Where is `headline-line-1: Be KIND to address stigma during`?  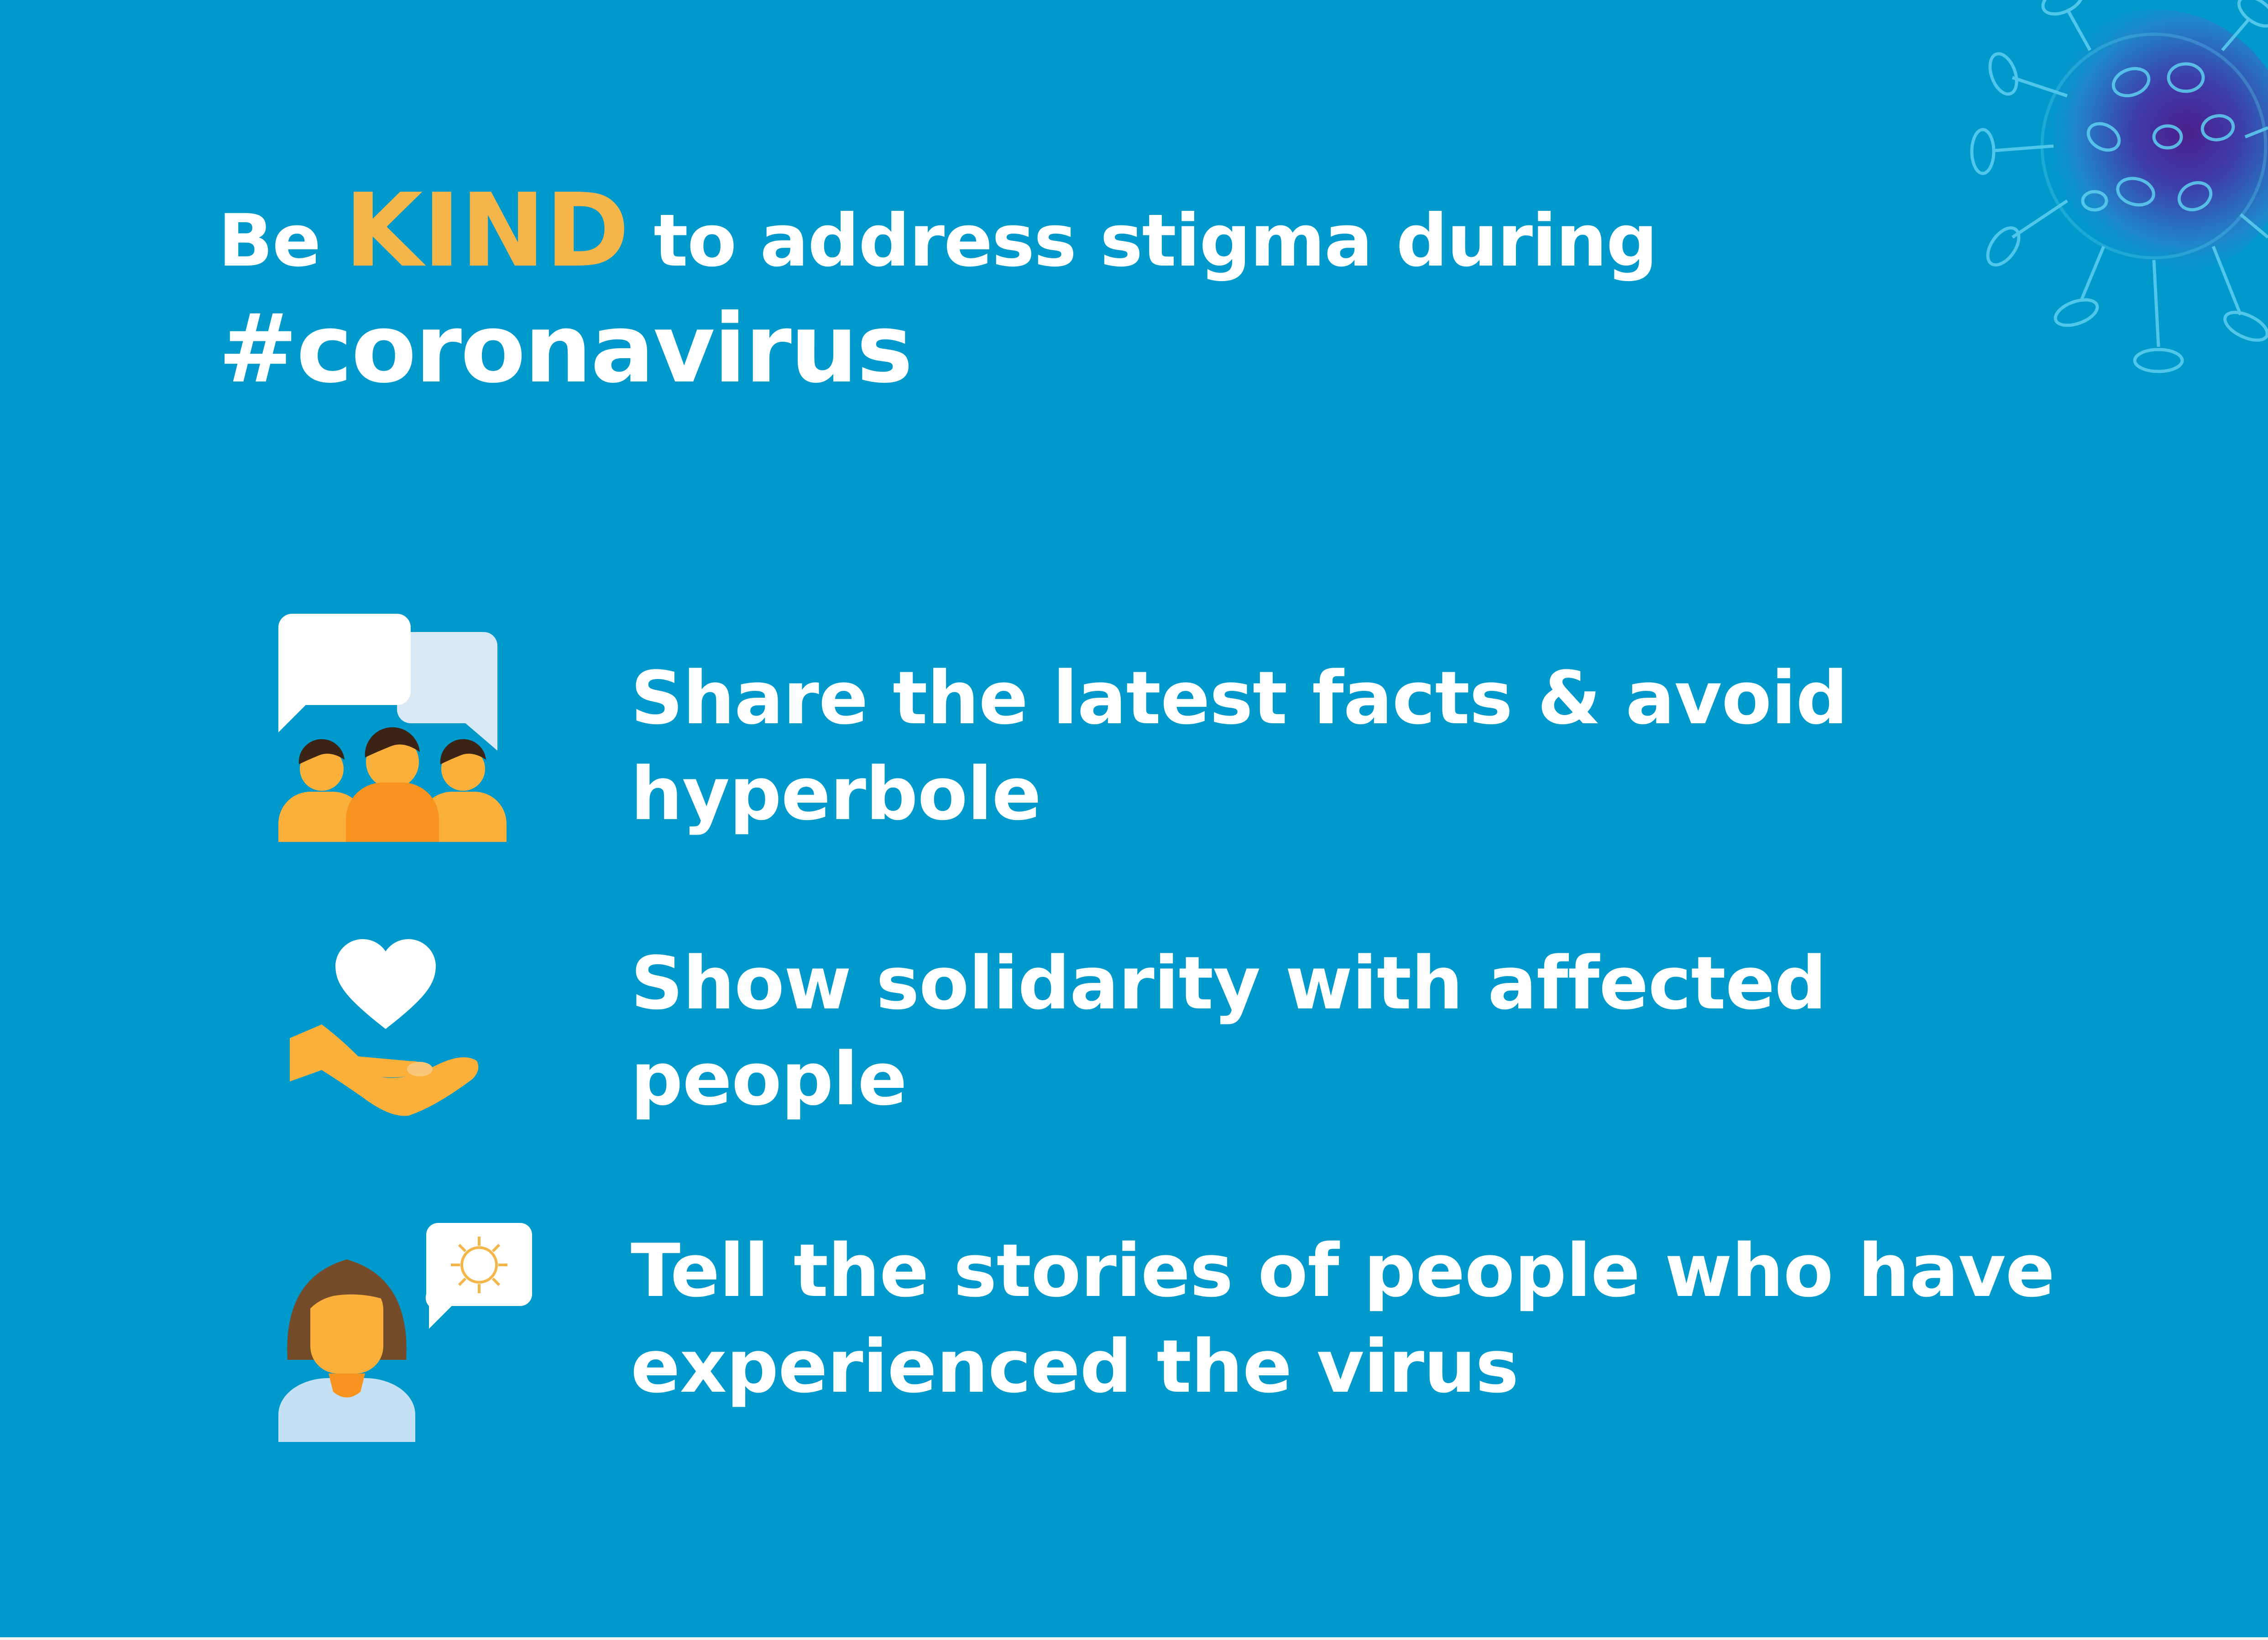
headline-line-1: Be KIND to address stigma during is located at coordinates (938, 231).